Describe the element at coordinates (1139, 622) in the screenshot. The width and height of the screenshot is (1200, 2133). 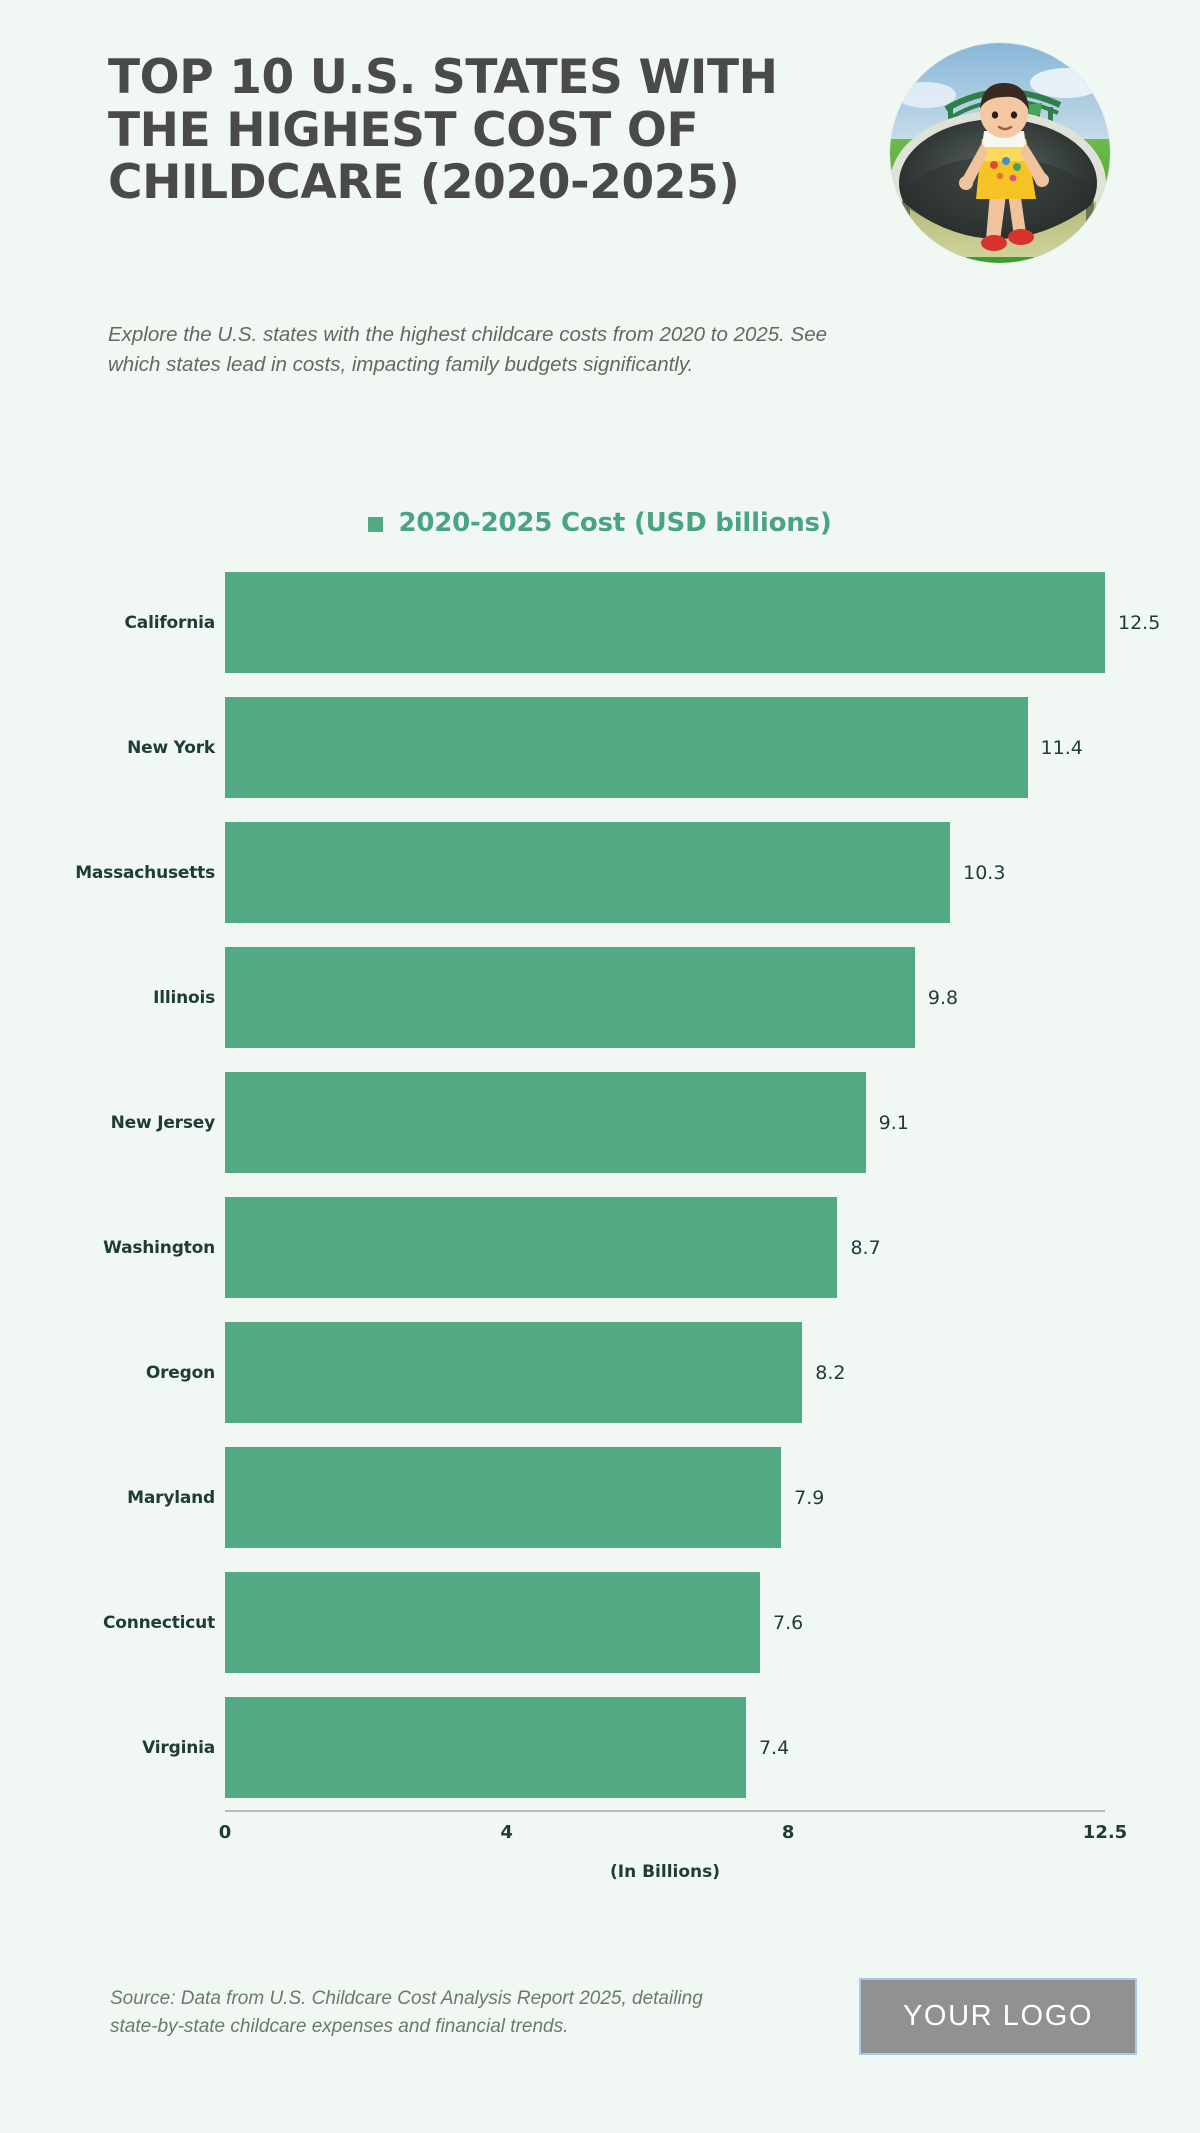
I see `bar-value-label: 12.5` at that location.